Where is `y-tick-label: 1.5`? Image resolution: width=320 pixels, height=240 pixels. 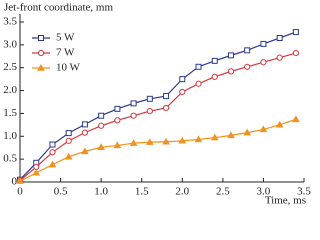 y-tick-label: 1.5 is located at coordinates (10, 113).